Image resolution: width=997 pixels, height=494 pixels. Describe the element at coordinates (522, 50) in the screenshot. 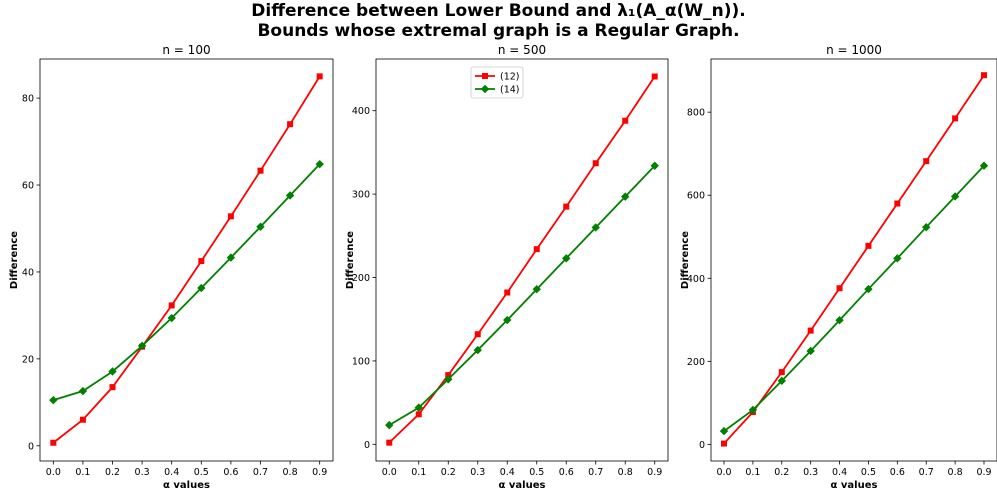

I see `subplot-title: n = 500` at that location.